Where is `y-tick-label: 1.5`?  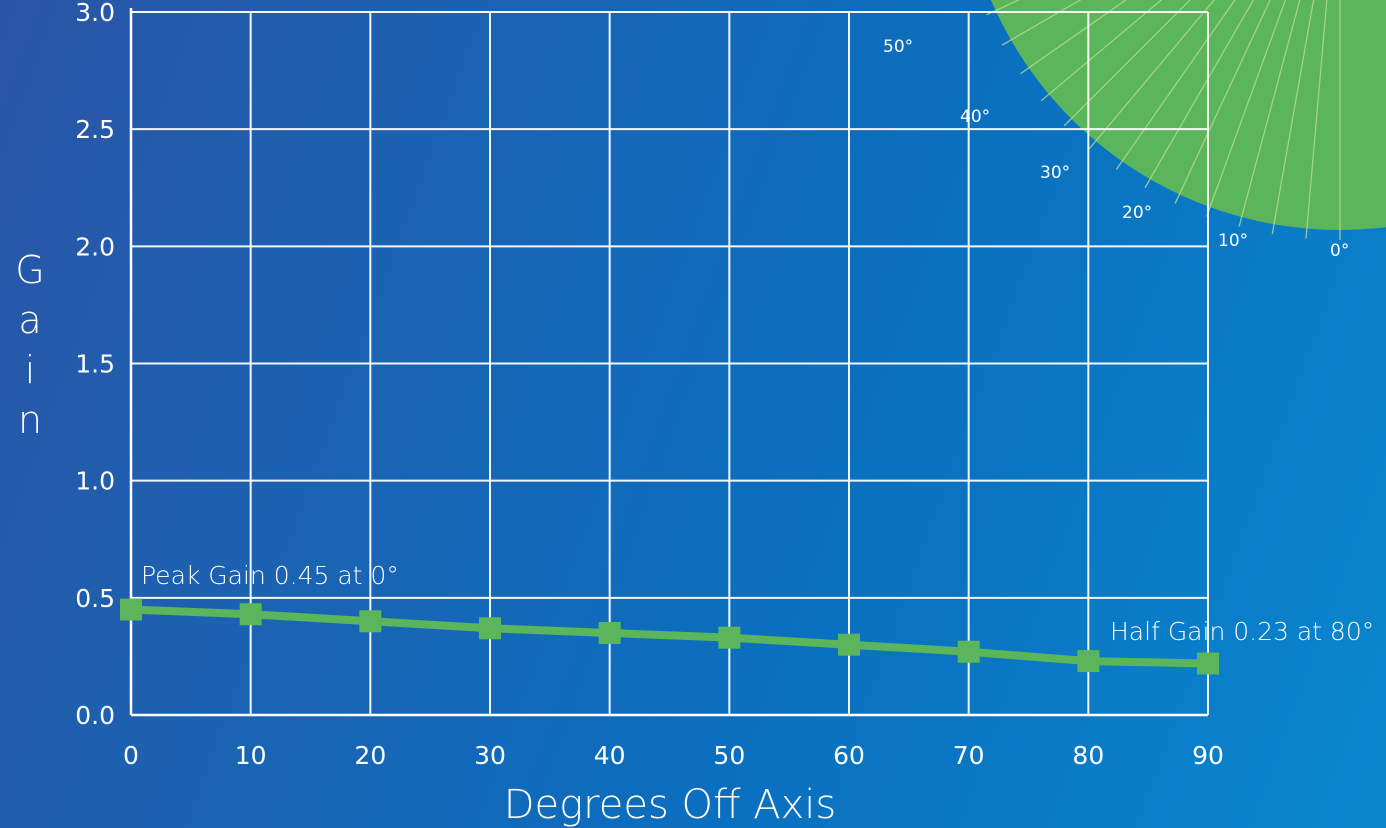 y-tick-label: 1.5 is located at coordinates (95, 364).